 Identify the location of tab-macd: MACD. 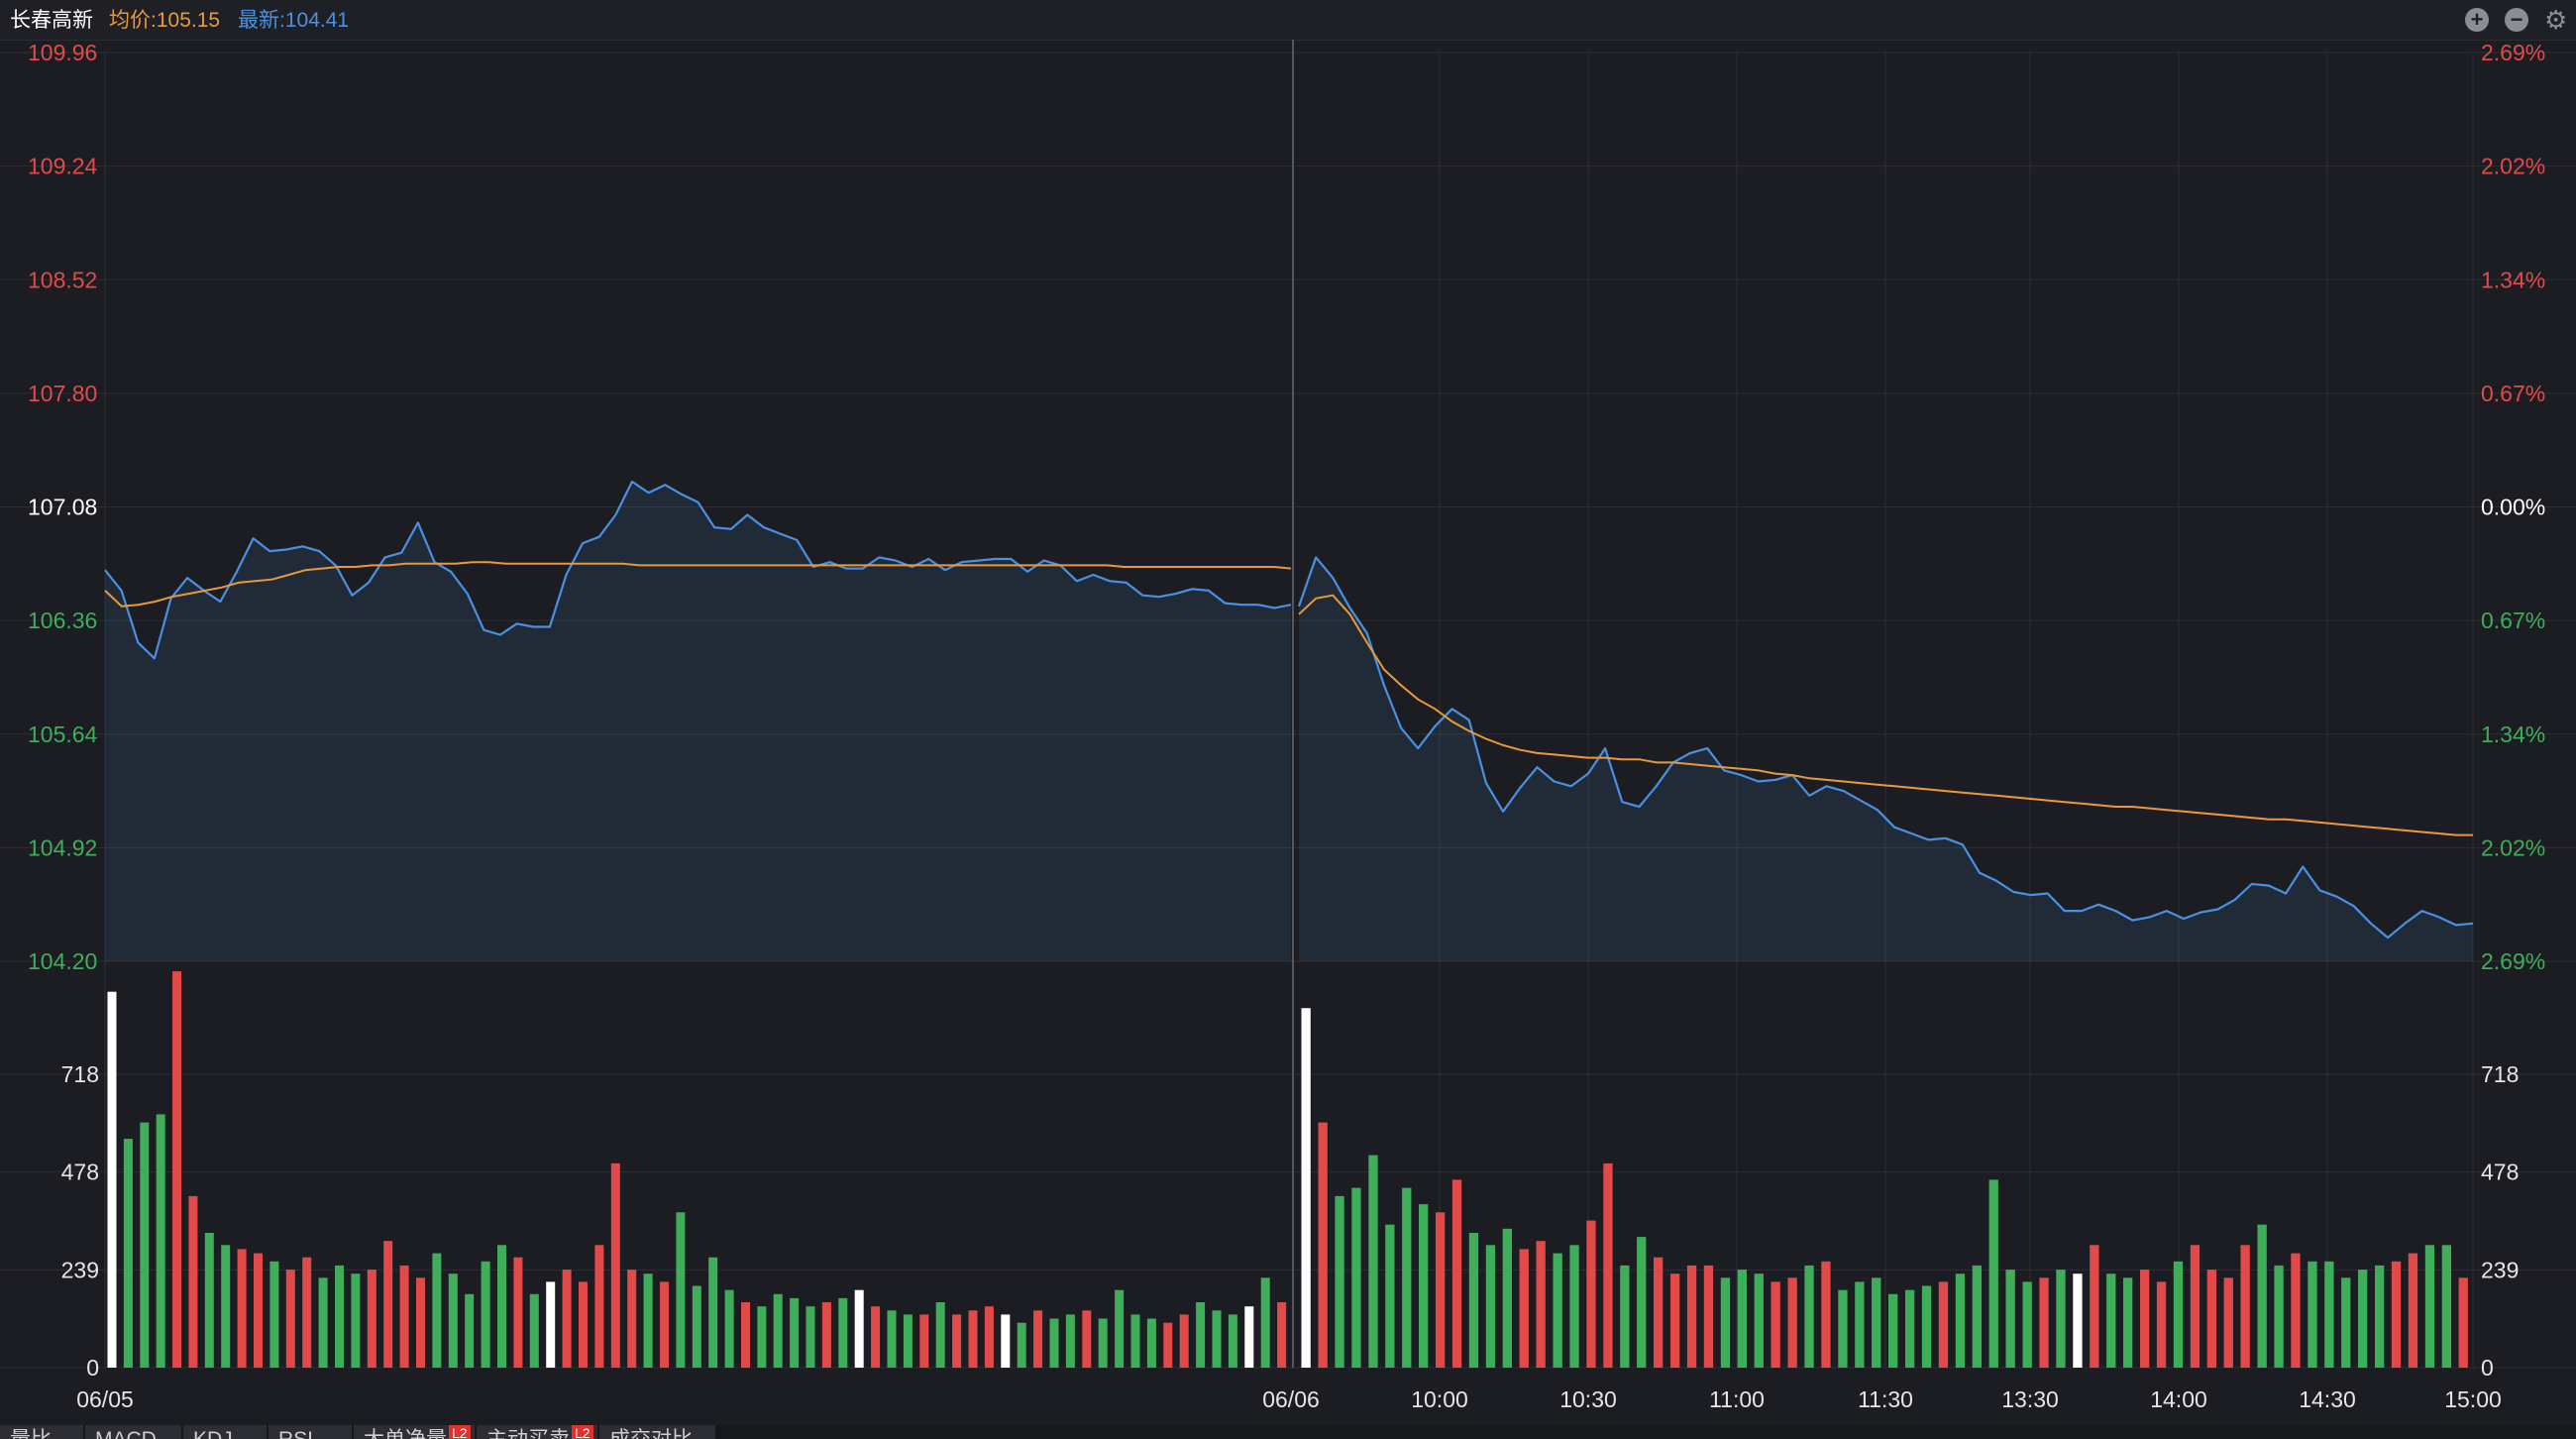
(133, 1432).